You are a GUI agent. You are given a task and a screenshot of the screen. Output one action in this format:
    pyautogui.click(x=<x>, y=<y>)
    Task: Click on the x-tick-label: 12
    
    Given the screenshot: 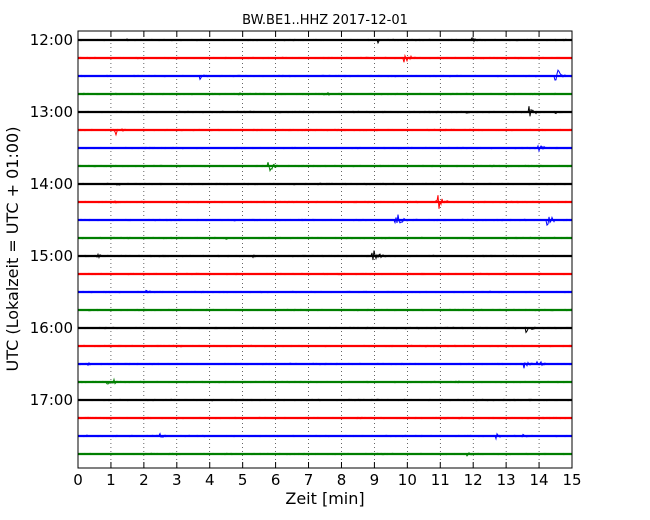 What is the action you would take?
    pyautogui.click(x=473, y=480)
    